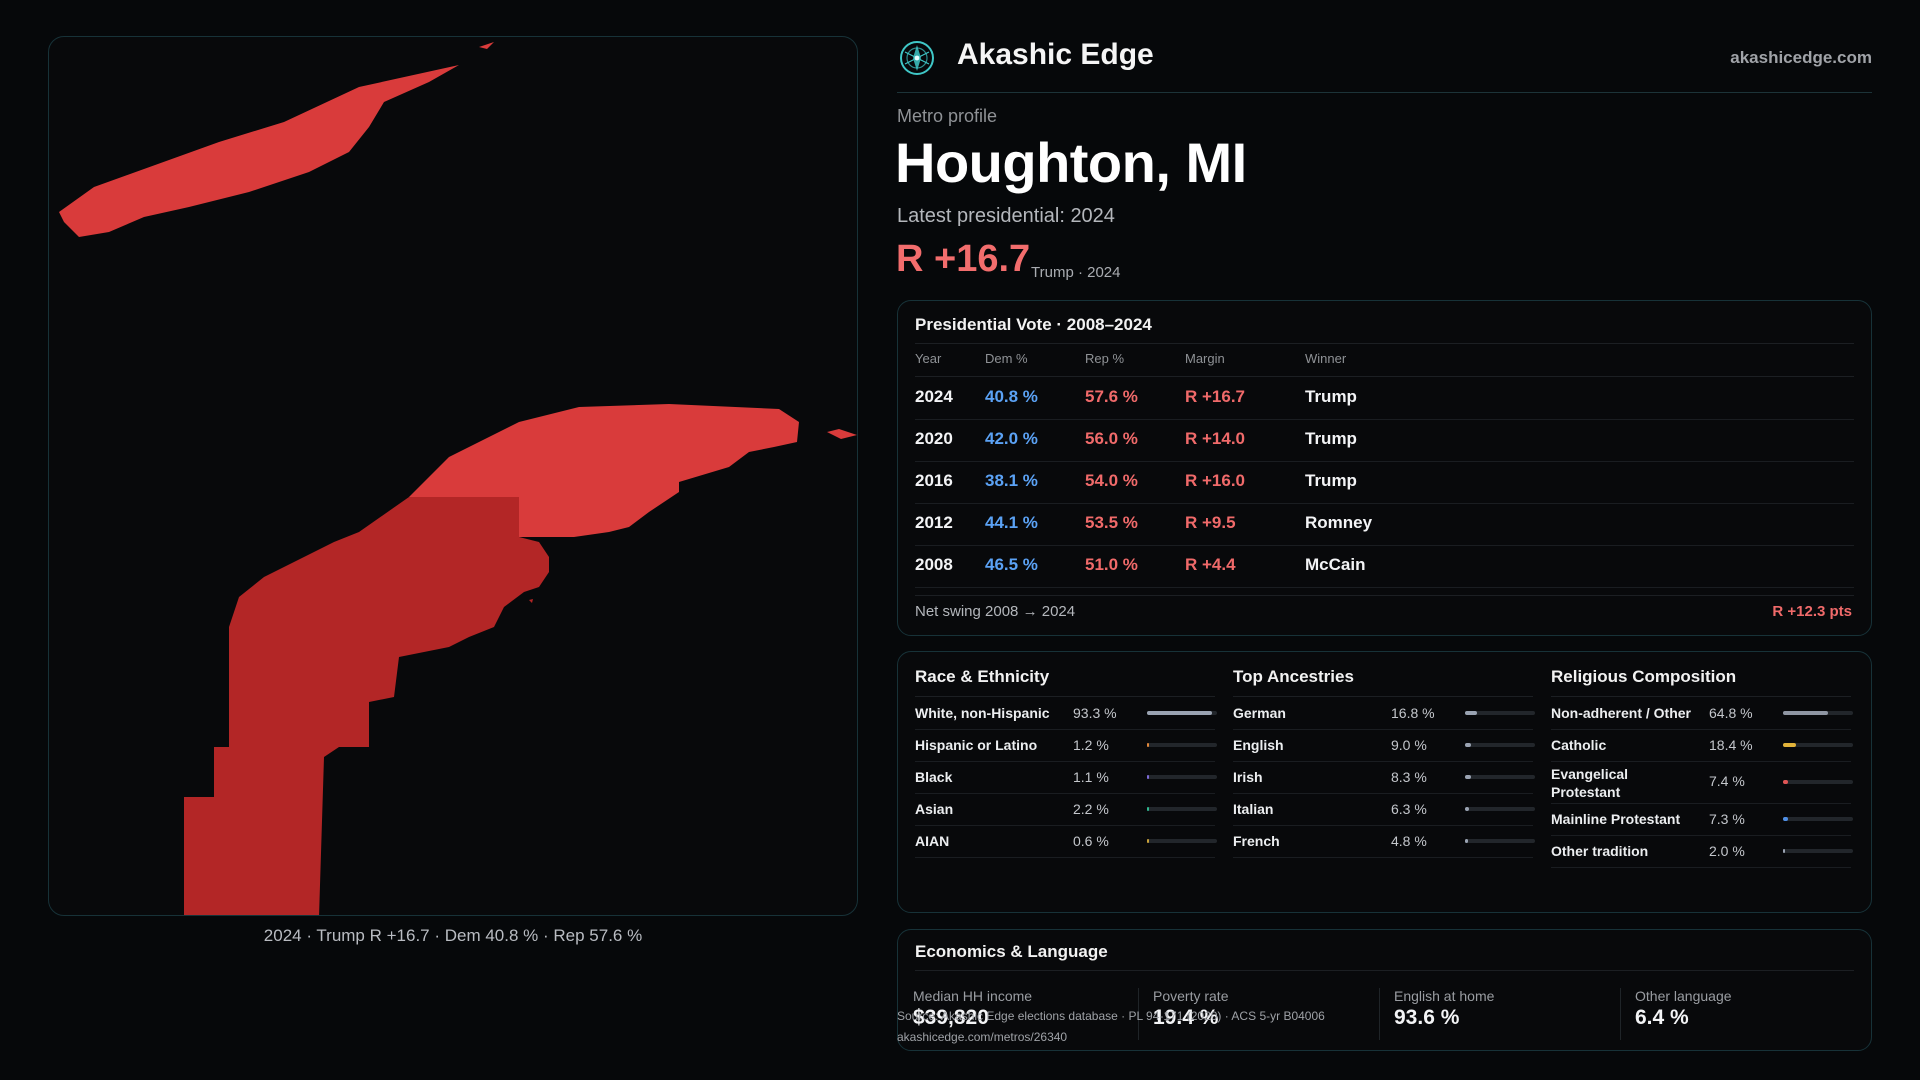 The height and width of the screenshot is (1080, 1920). What do you see at coordinates (1033, 324) in the screenshot?
I see `vote-card-title: Presidential Vote · 2008–2024` at bounding box center [1033, 324].